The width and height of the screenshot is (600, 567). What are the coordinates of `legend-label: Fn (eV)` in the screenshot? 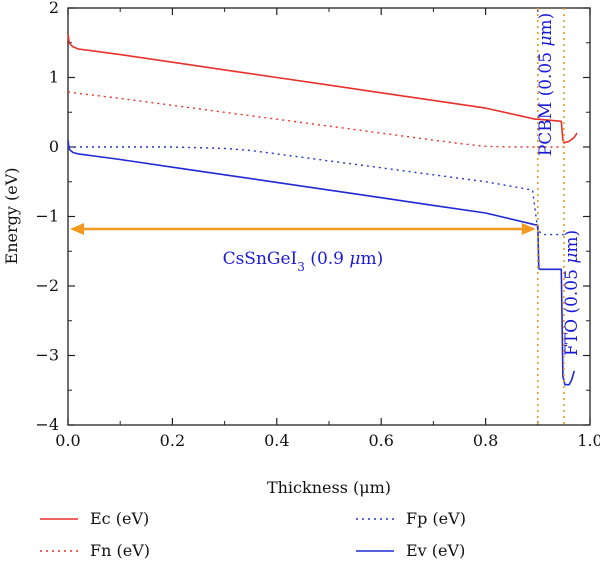 It's located at (120, 550).